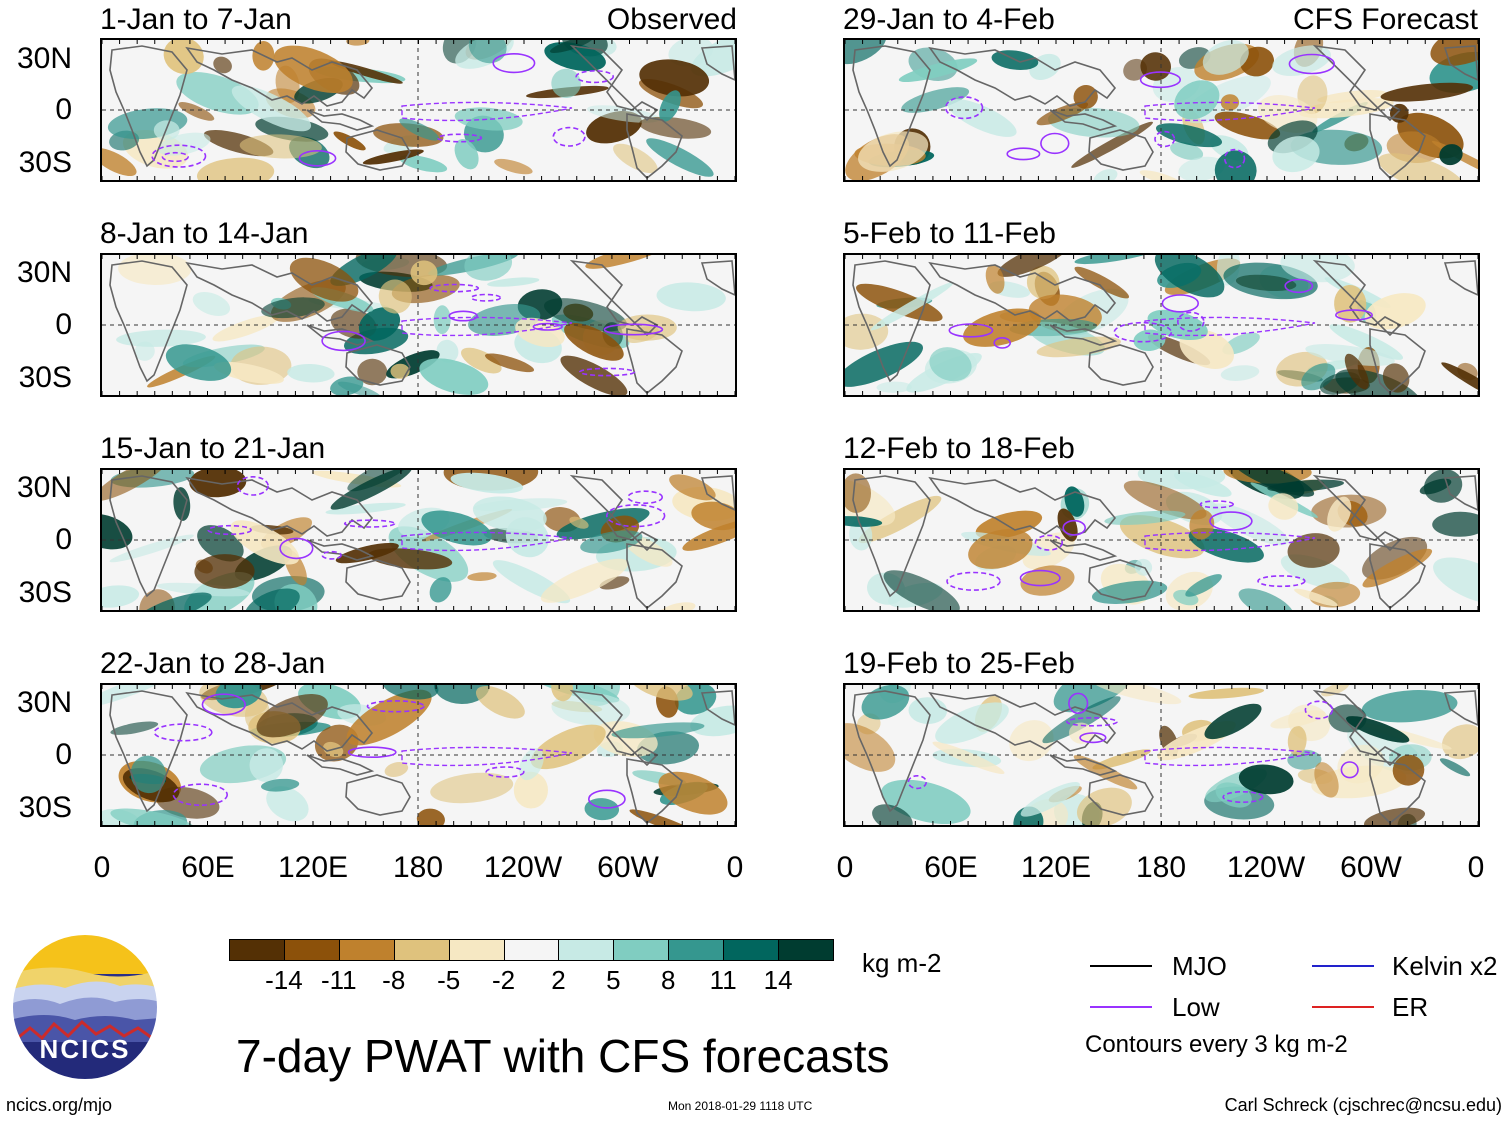 The width and height of the screenshot is (1510, 1121). What do you see at coordinates (1343, 966) in the screenshot?
I see `kelvin-legend-line` at bounding box center [1343, 966].